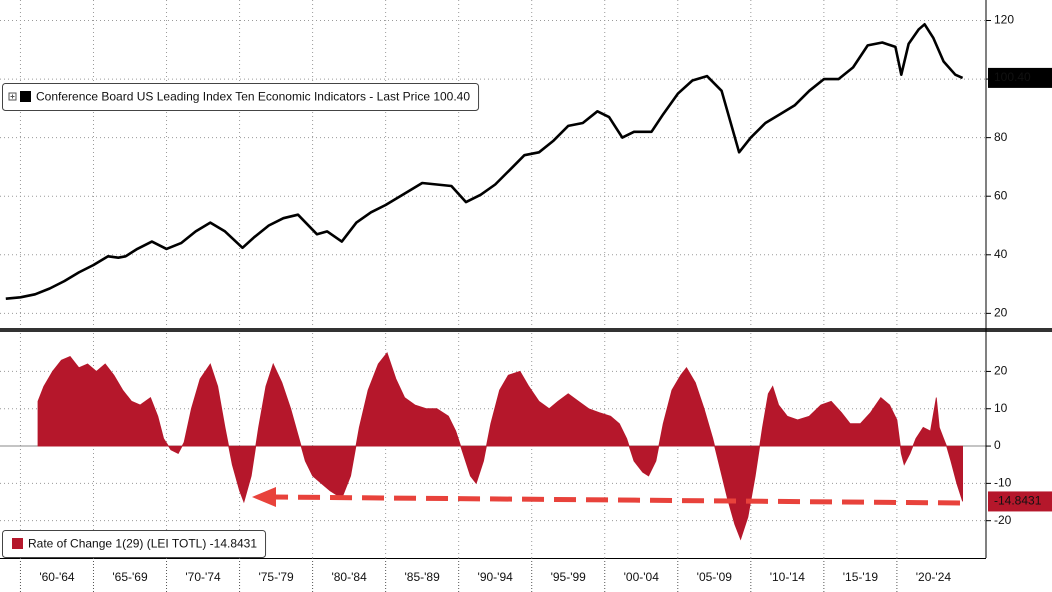 Image resolution: width=1052 pixels, height=592 pixels. I want to click on x-tick-label: '20-'24, so click(934, 577).